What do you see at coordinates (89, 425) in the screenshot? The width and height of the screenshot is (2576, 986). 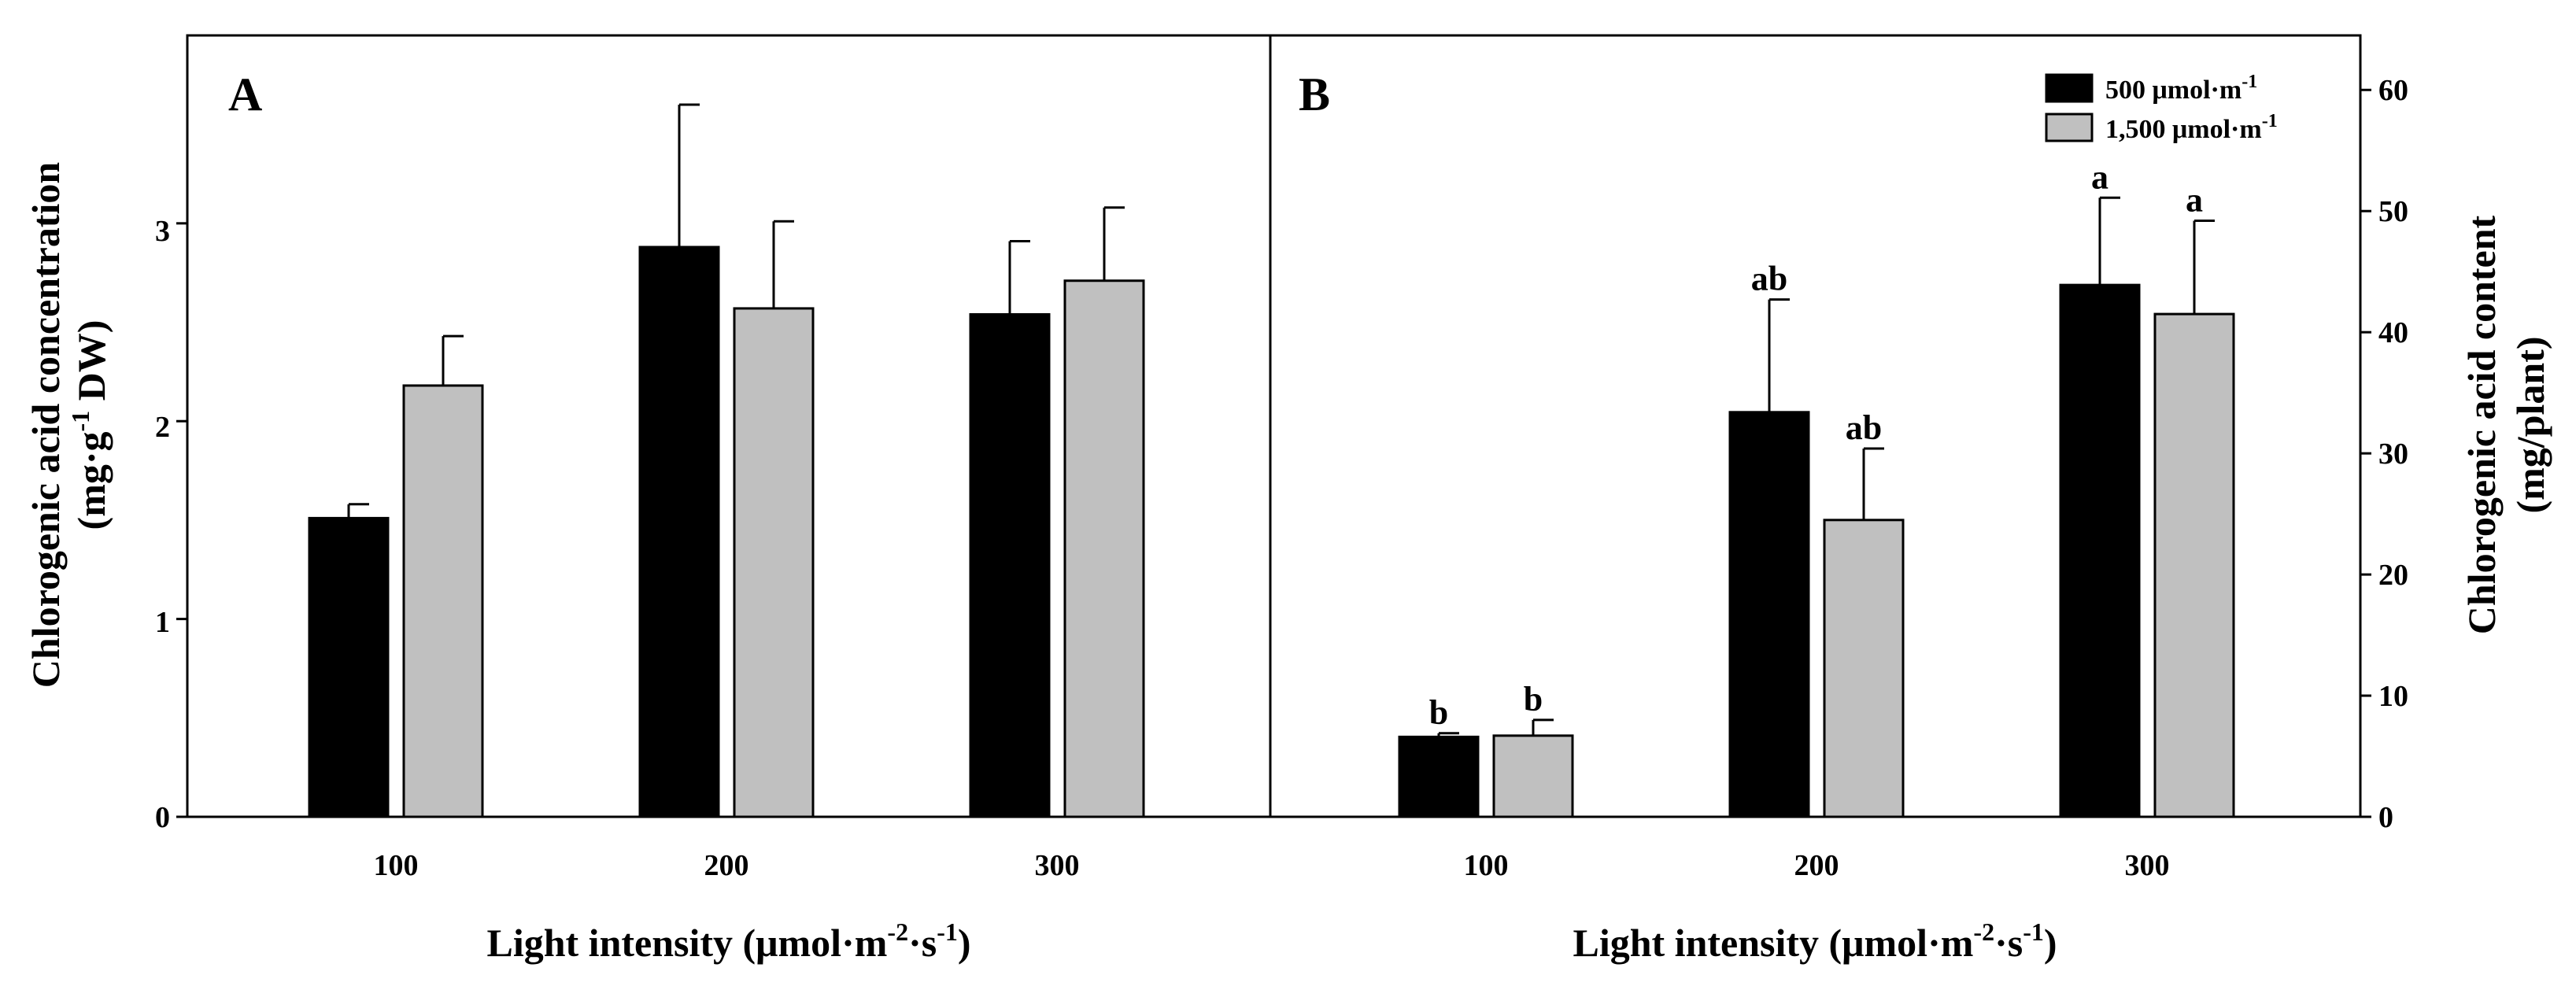 I see `left-y-axis-title-units: (mg·g-1 DW)` at bounding box center [89, 425].